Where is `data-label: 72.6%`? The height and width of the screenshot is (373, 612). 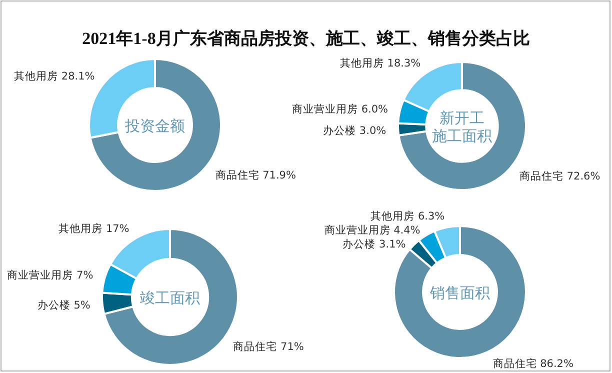 data-label: 72.6% is located at coordinates (582, 176).